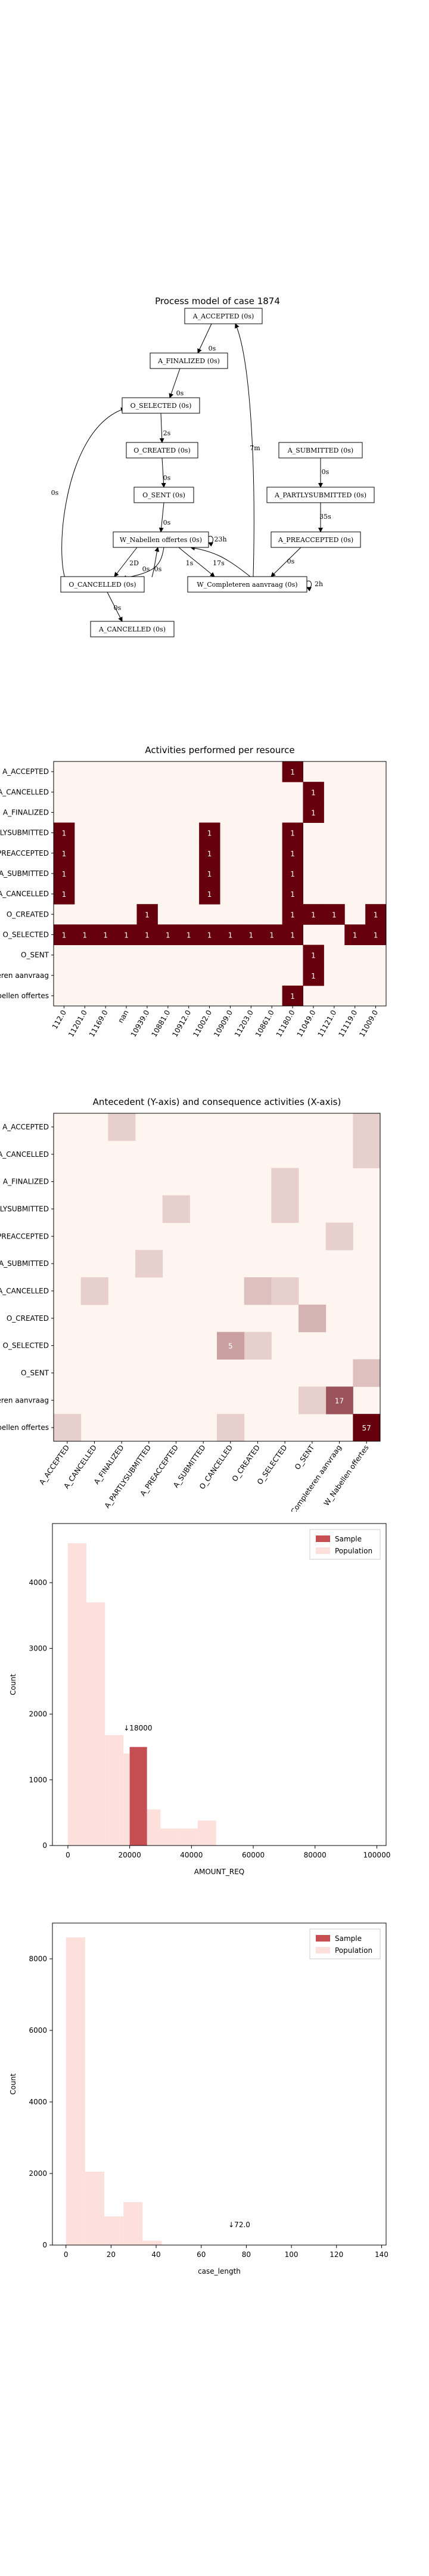  Describe the element at coordinates (25, 772) in the screenshot. I see `heatmap-row-label: A_ACCEPTED` at that location.